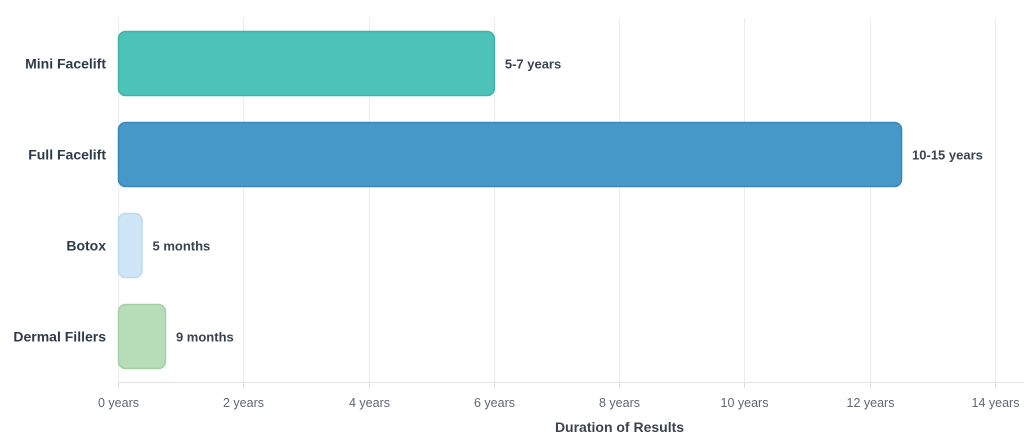  Describe the element at coordinates (996, 403) in the screenshot. I see `x-tick-label: 14 years` at that location.